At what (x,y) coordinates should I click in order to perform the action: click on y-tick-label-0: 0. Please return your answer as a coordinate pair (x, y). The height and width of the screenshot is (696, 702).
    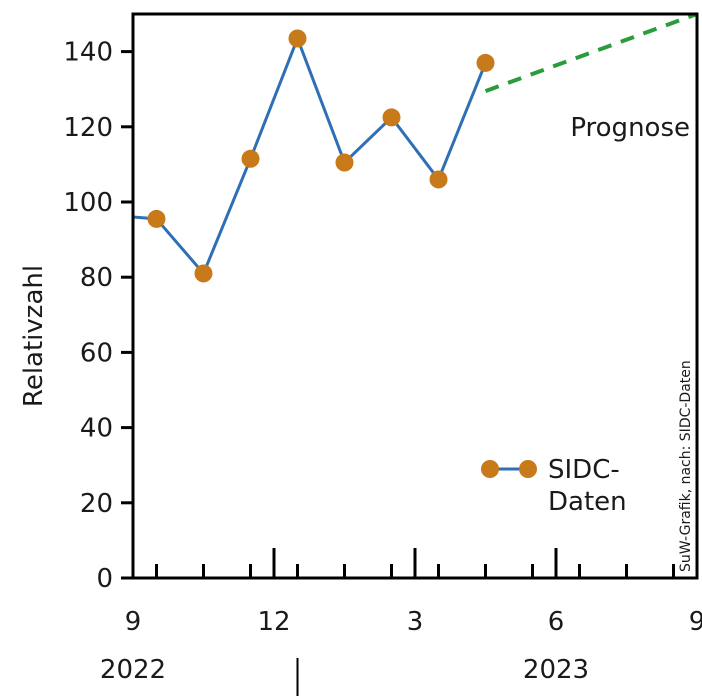
    Looking at the image, I should click on (104, 579).